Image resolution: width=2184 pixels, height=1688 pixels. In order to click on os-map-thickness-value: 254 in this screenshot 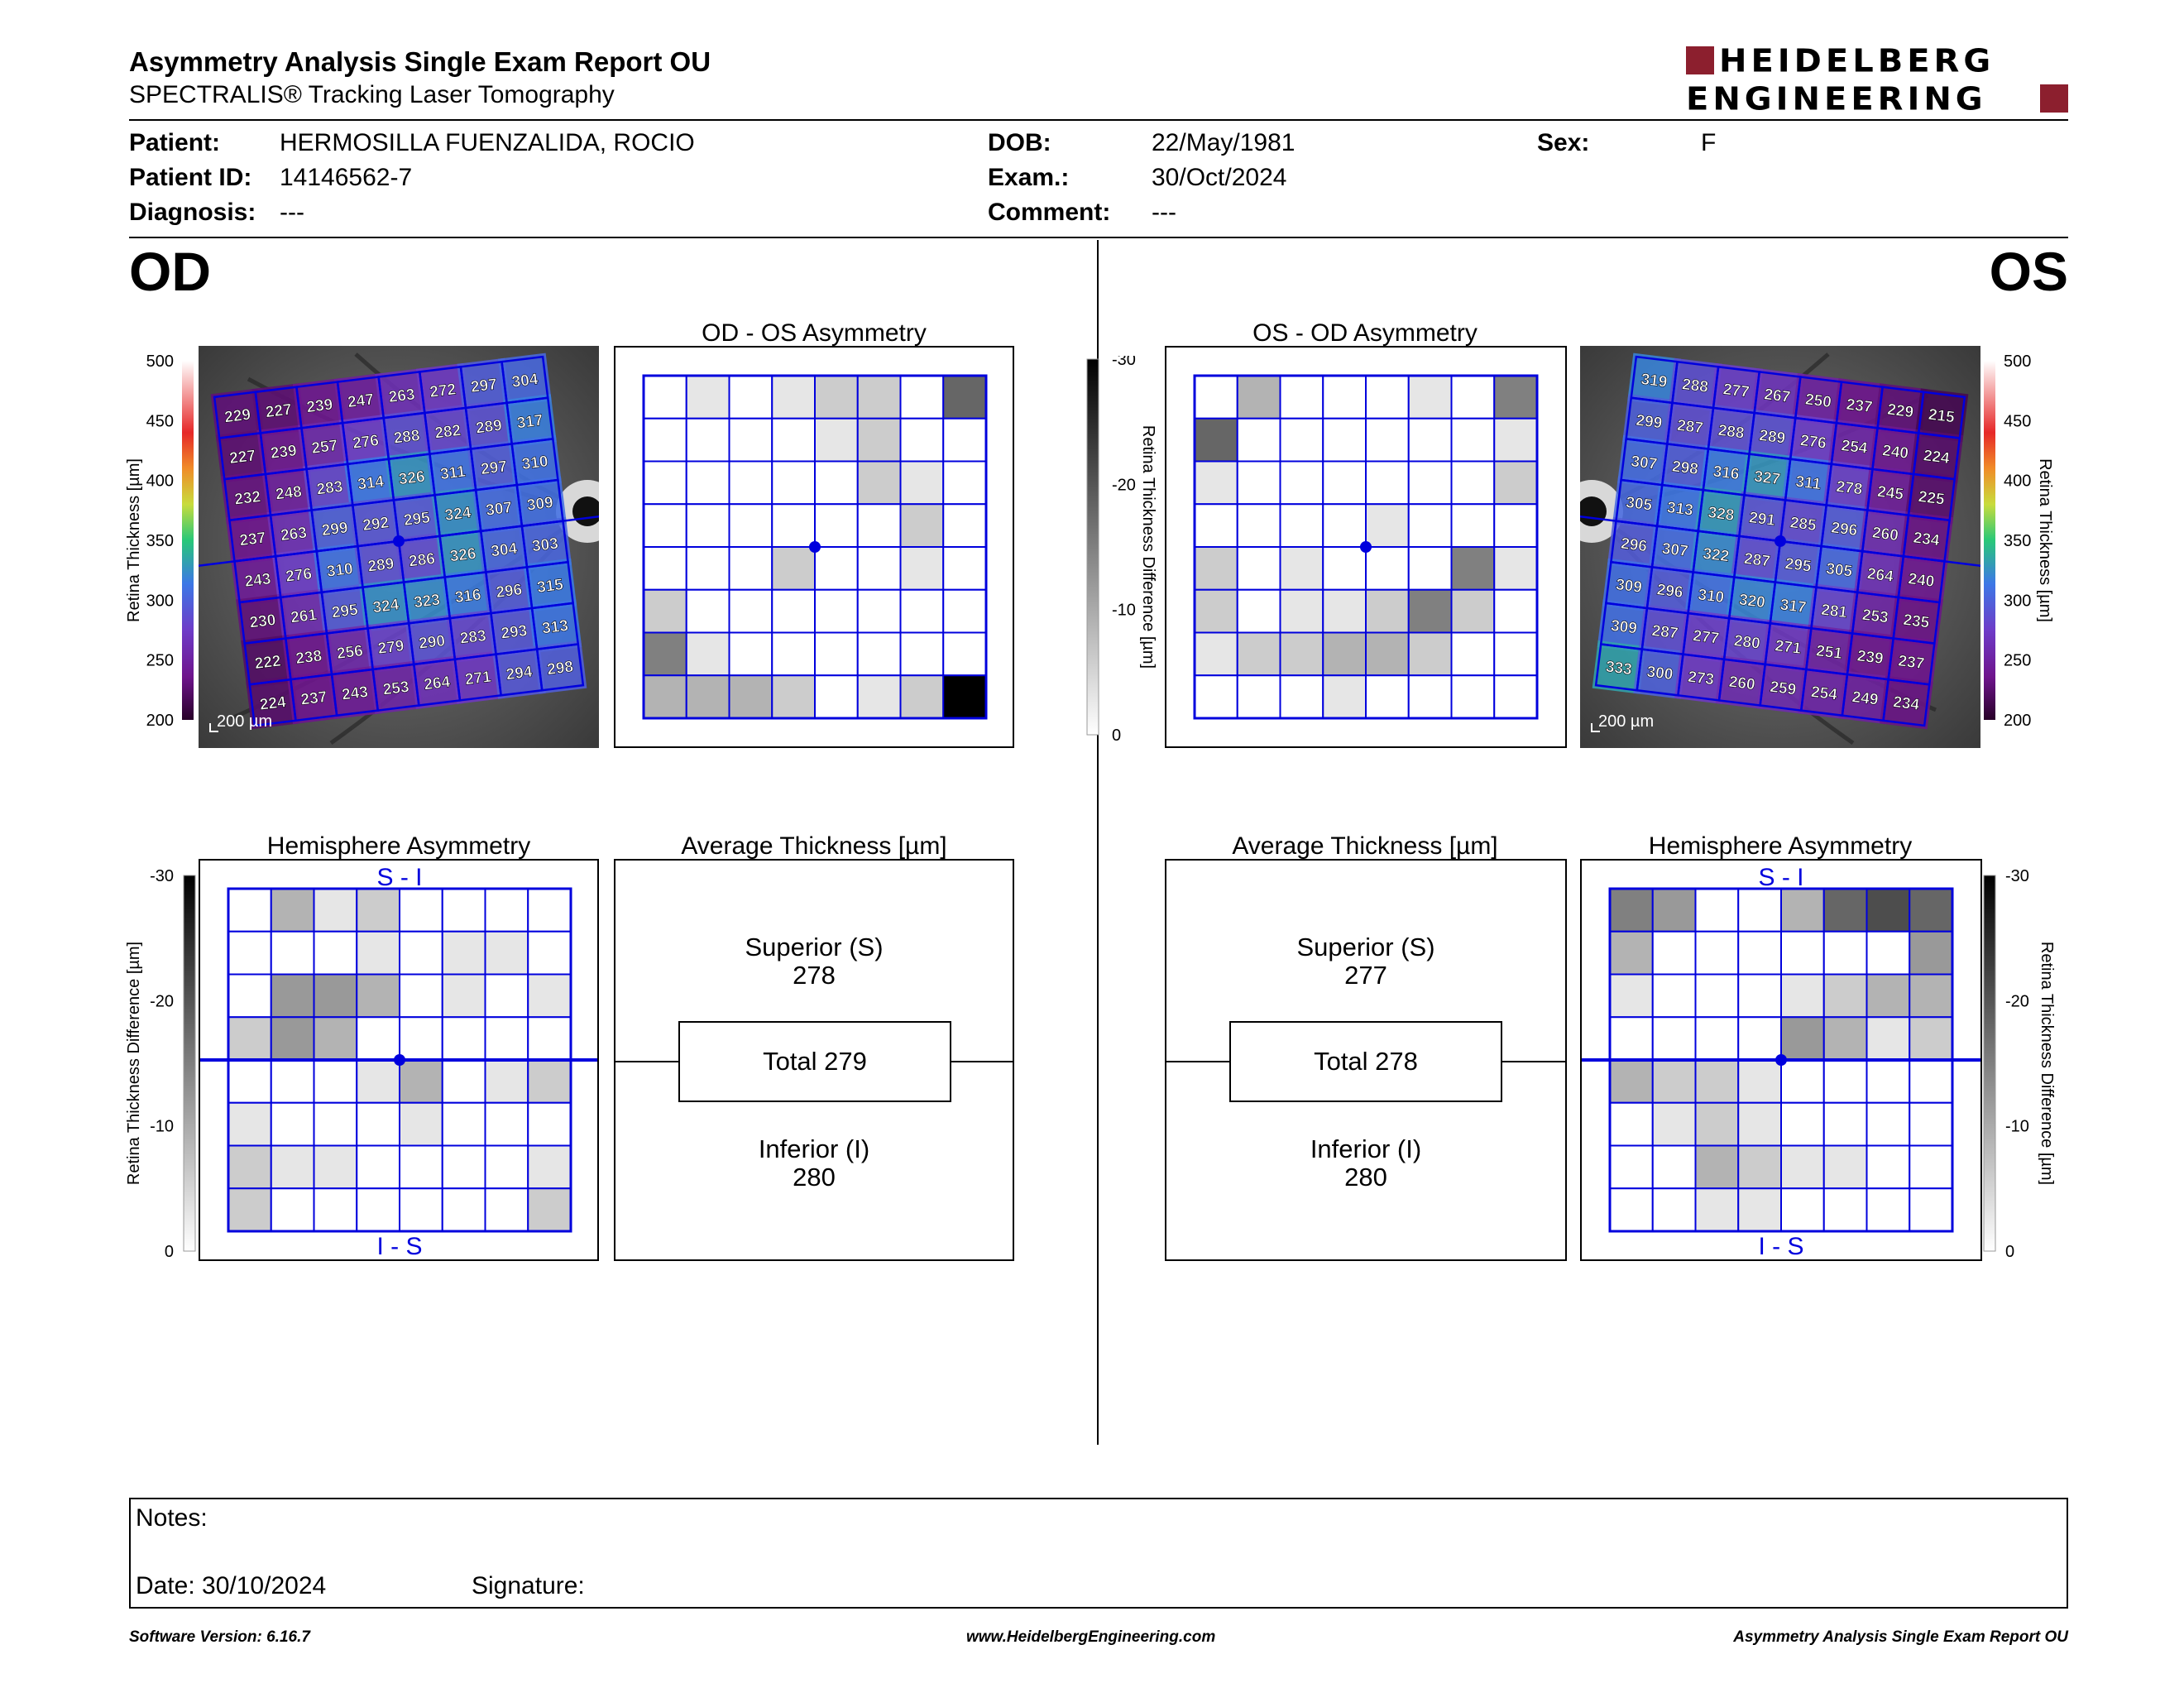, I will do `click(1824, 693)`.